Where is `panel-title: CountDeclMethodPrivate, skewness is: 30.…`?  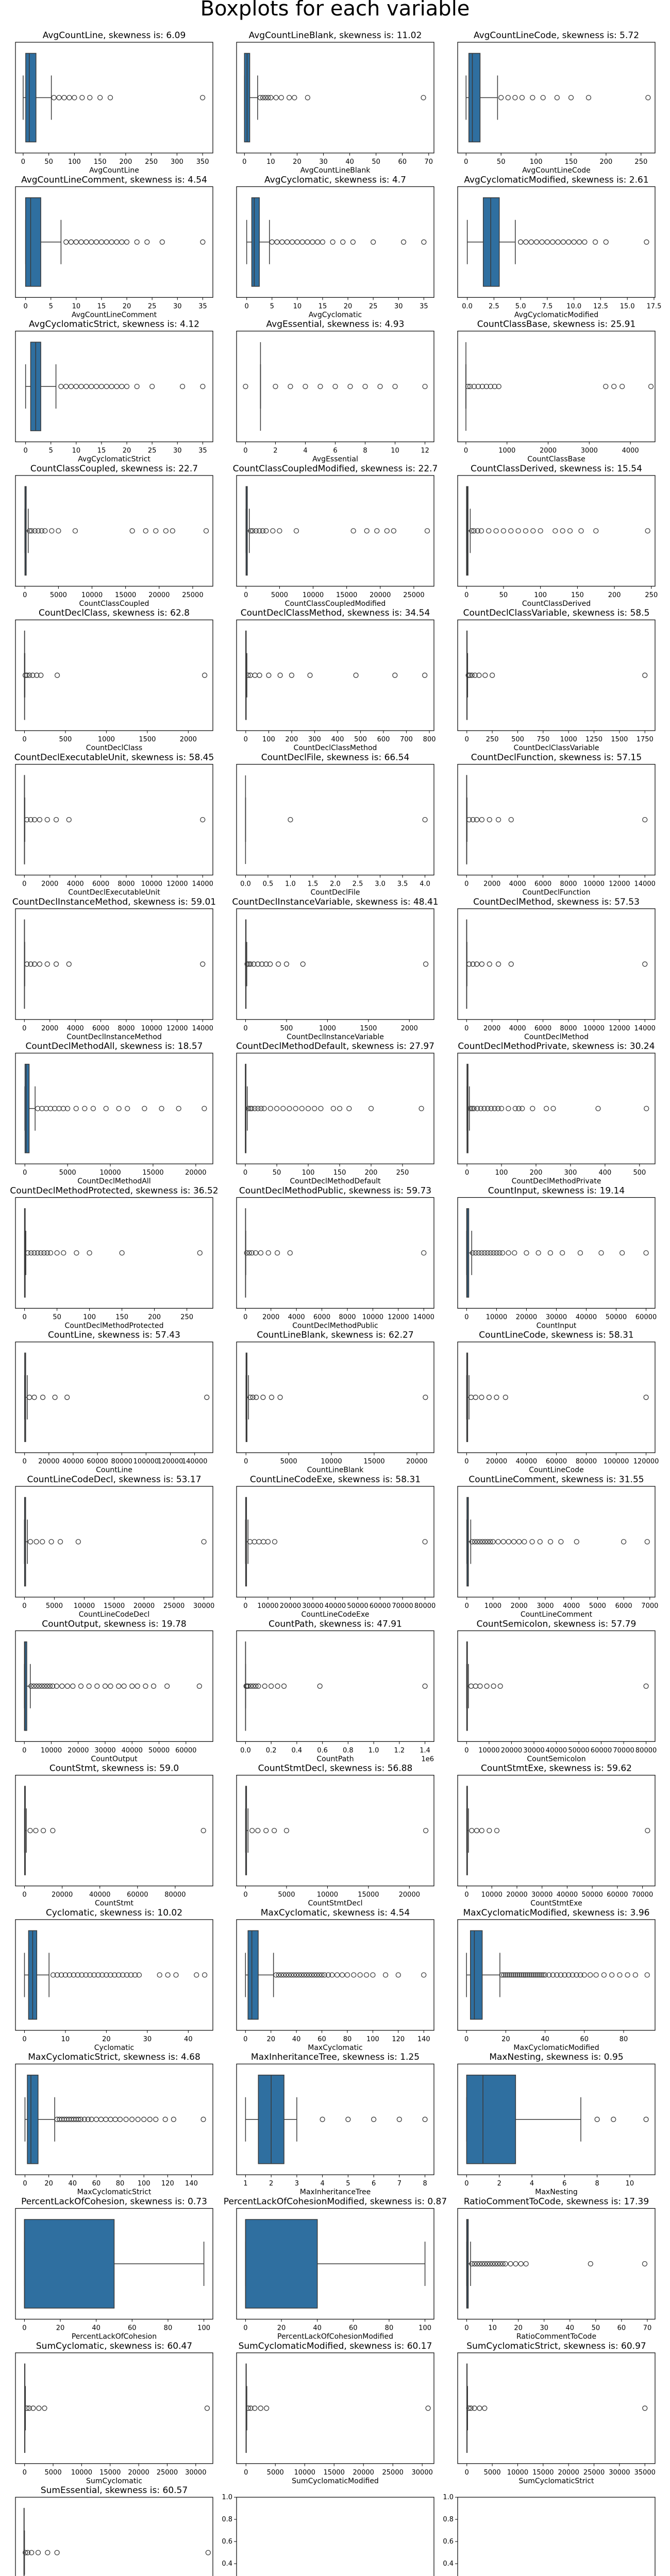 panel-title: CountDeclMethodPrivate, skewness is: 30.… is located at coordinates (556, 1046).